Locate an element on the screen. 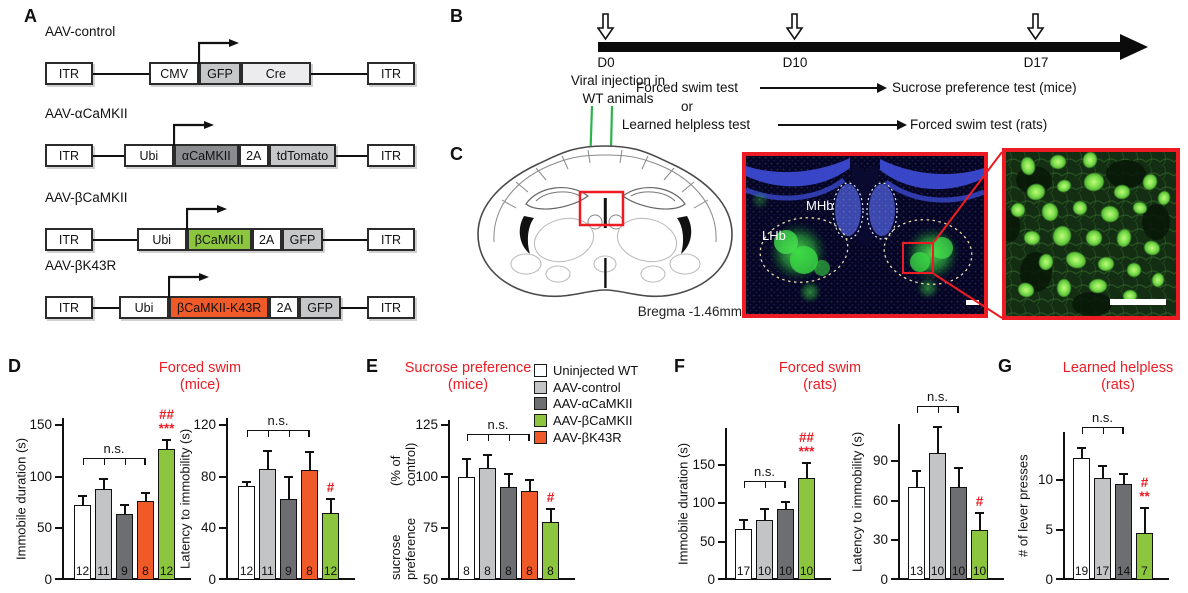 The image size is (1188, 593). bar-Uninjected WT: 19 is located at coordinates (1081, 519).